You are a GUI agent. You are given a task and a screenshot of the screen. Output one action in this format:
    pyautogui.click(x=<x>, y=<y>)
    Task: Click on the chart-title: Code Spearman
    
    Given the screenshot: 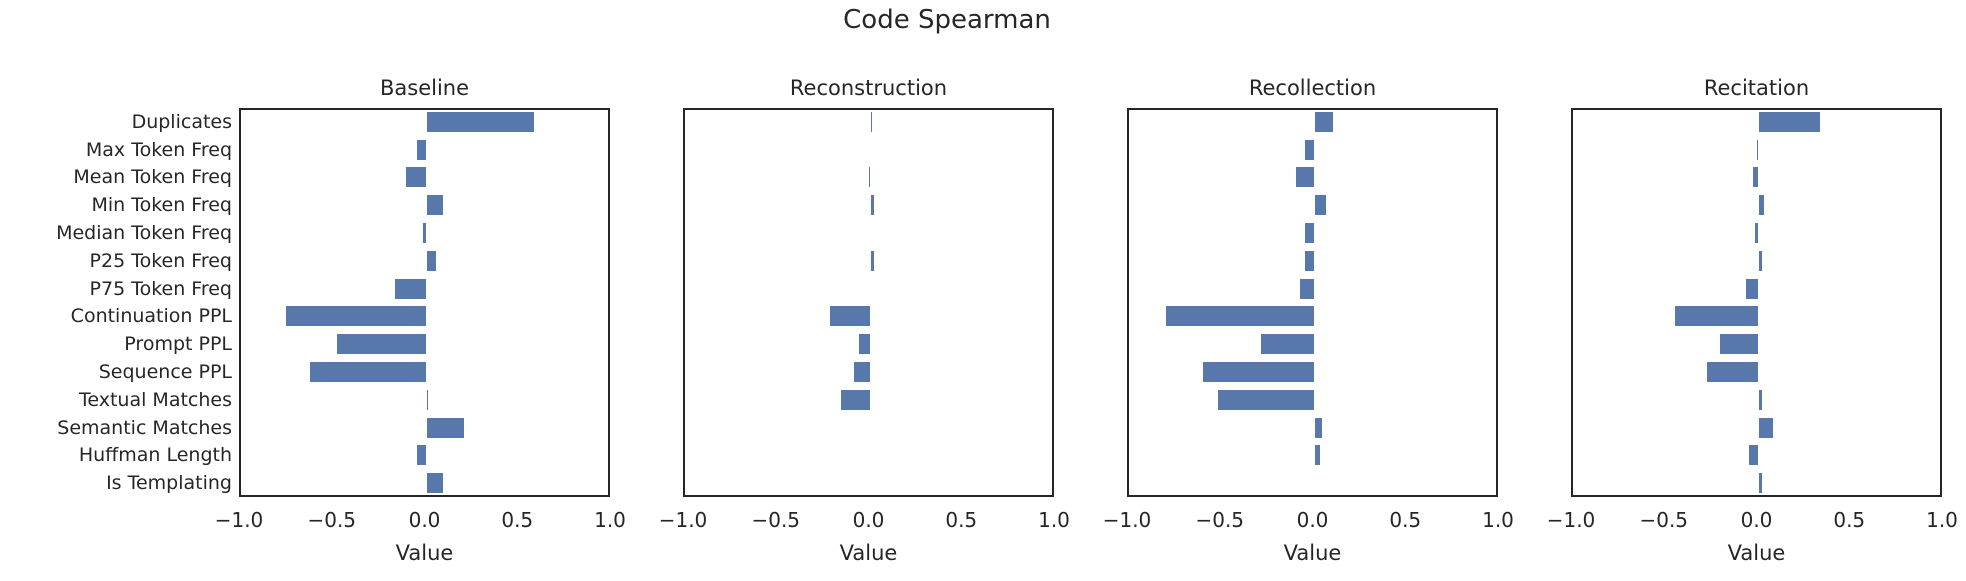 What is the action you would take?
    pyautogui.click(x=947, y=20)
    